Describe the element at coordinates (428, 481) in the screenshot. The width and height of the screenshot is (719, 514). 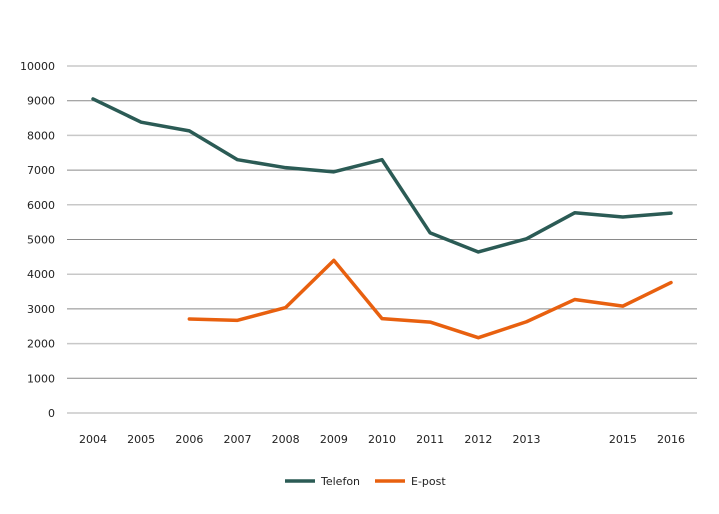
I see `legend-label: E-post` at that location.